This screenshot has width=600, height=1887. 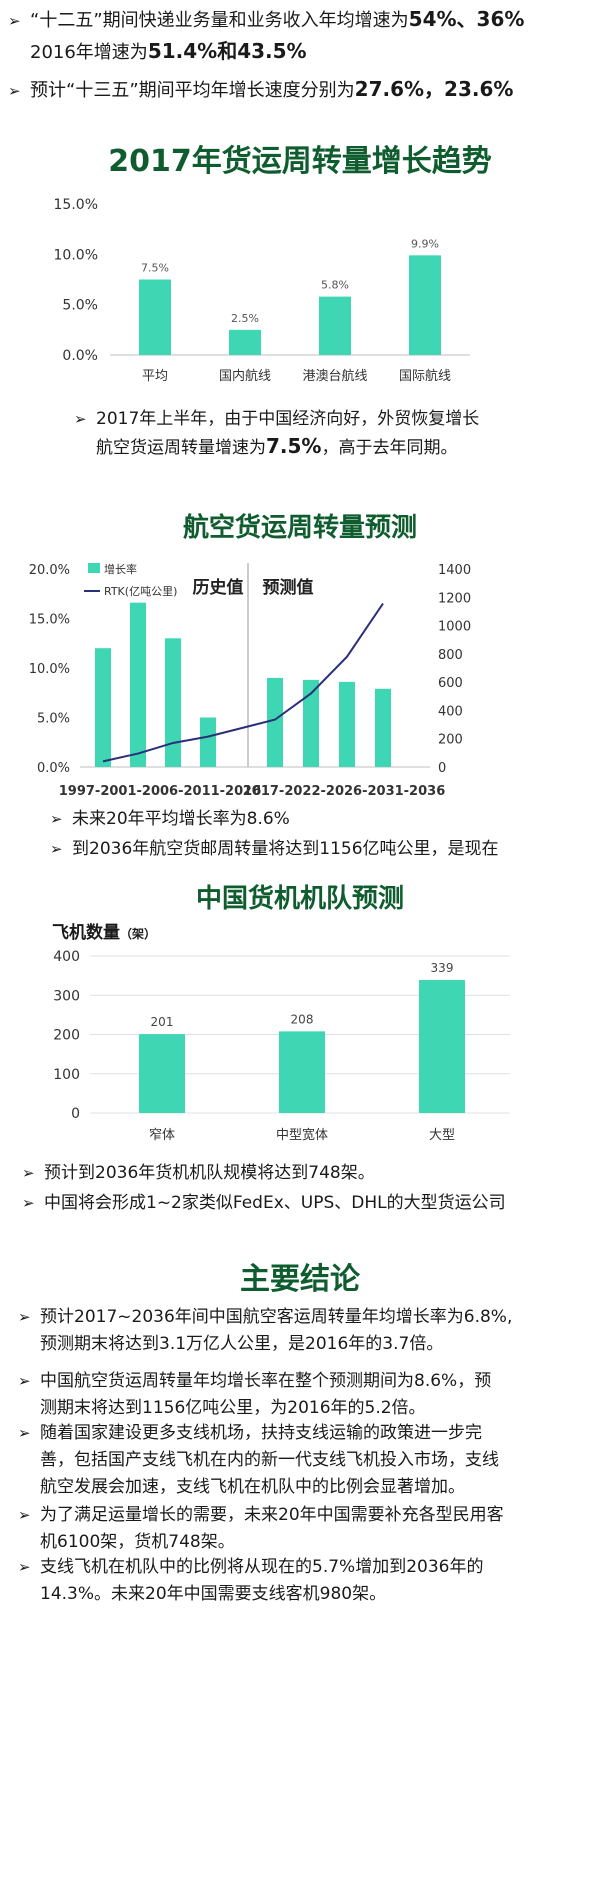 What do you see at coordinates (218, 587) in the screenshot?
I see `label-historical: 历史值` at bounding box center [218, 587].